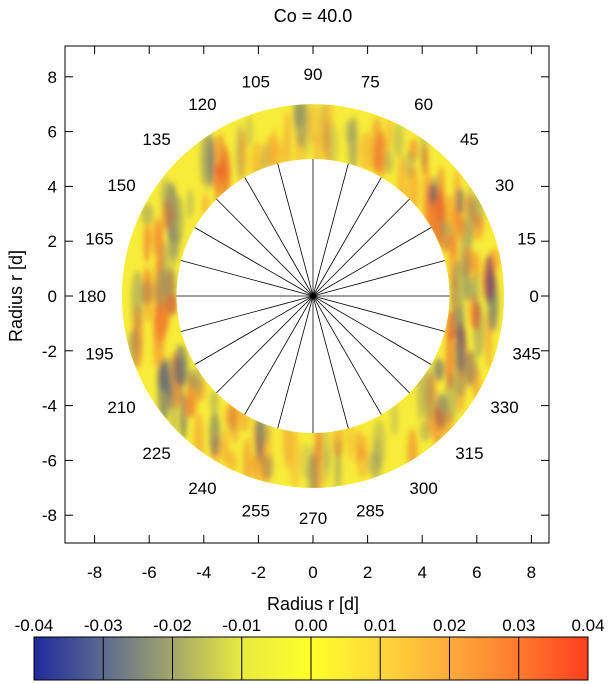 The height and width of the screenshot is (684, 609). Describe the element at coordinates (202, 488) in the screenshot. I see `angle-label: 240` at that location.